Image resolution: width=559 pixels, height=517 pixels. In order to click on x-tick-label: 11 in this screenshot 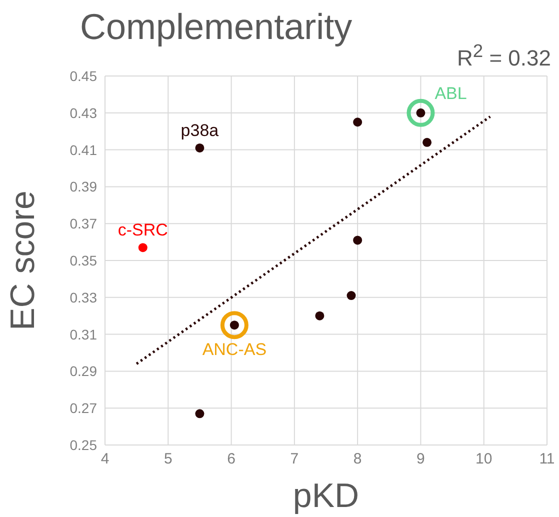, I will do `click(547, 459)`.